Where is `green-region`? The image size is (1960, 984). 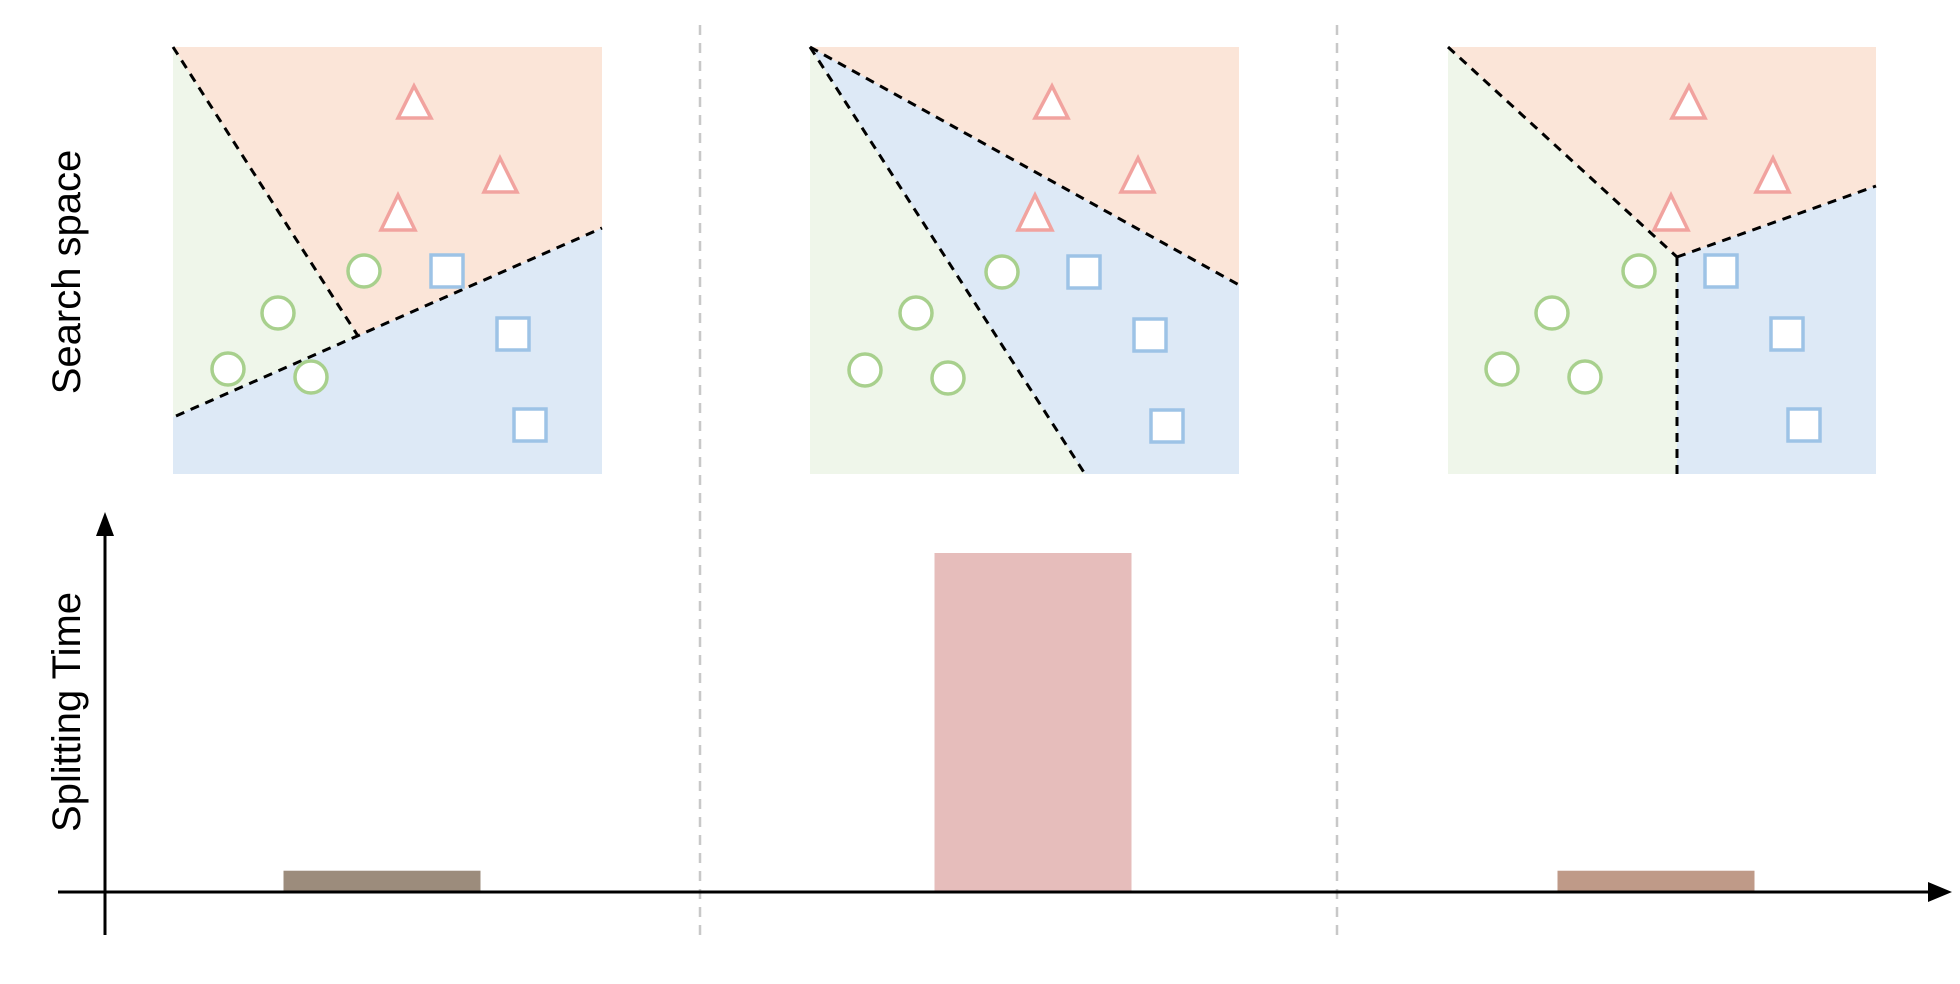
green-region is located at coordinates (265, 232).